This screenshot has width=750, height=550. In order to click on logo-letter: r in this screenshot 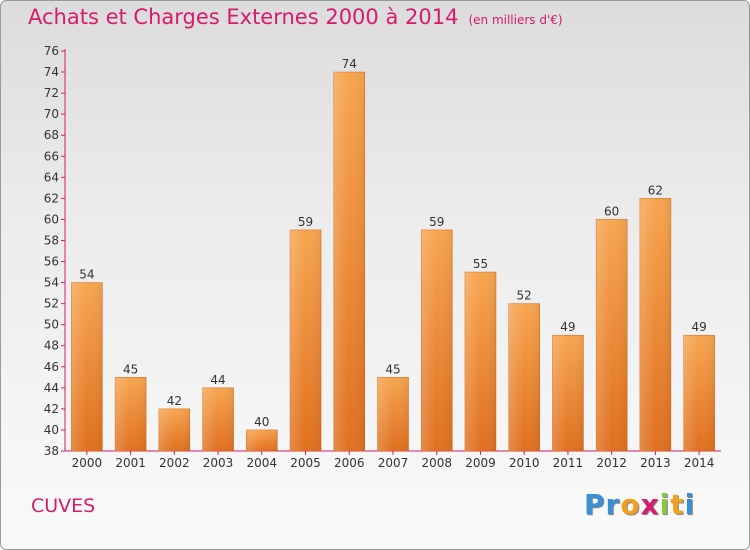, I will do `click(613, 504)`.